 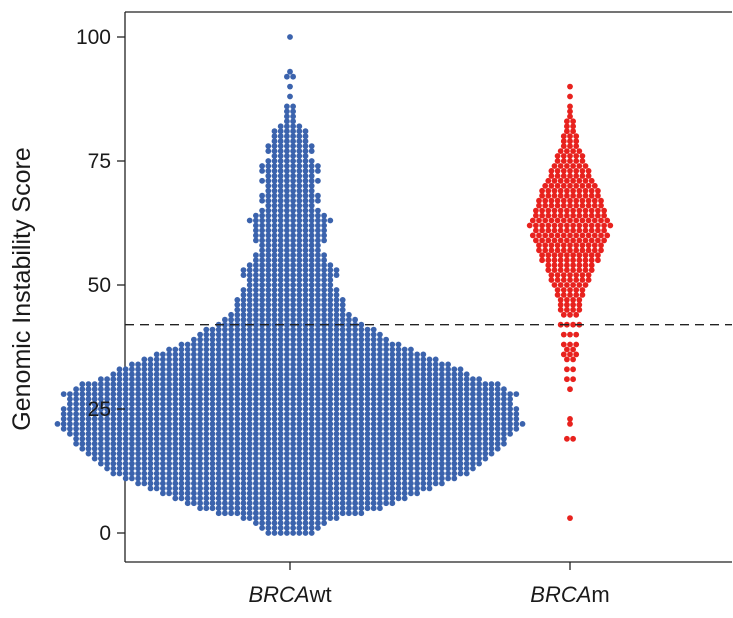 What do you see at coordinates (105, 533) in the screenshot?
I see `y-tick-label: 0` at bounding box center [105, 533].